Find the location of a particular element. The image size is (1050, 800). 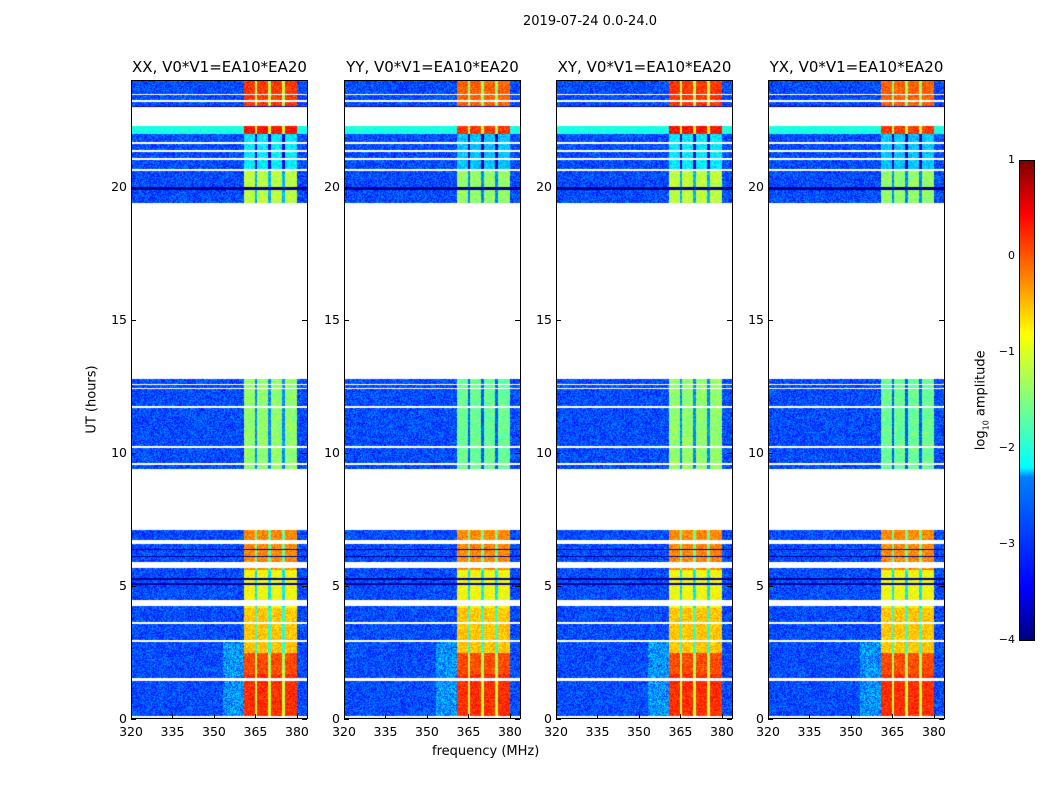

panel-title: YY, V0*V1=EA10*EA20 is located at coordinates (432, 67).